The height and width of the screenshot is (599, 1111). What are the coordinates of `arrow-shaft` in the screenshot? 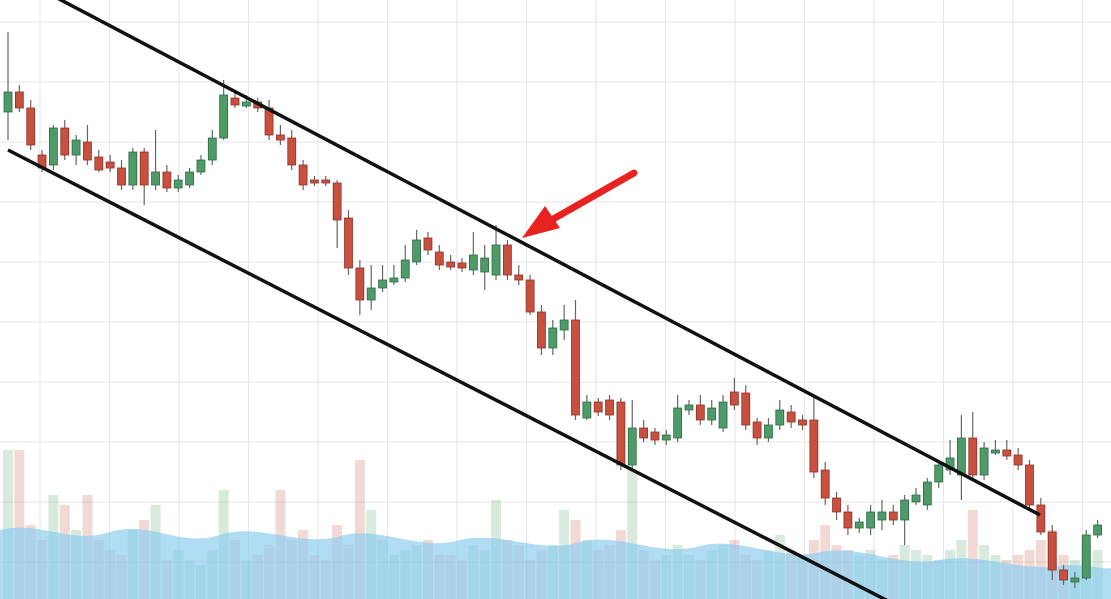 It's located at (591, 197).